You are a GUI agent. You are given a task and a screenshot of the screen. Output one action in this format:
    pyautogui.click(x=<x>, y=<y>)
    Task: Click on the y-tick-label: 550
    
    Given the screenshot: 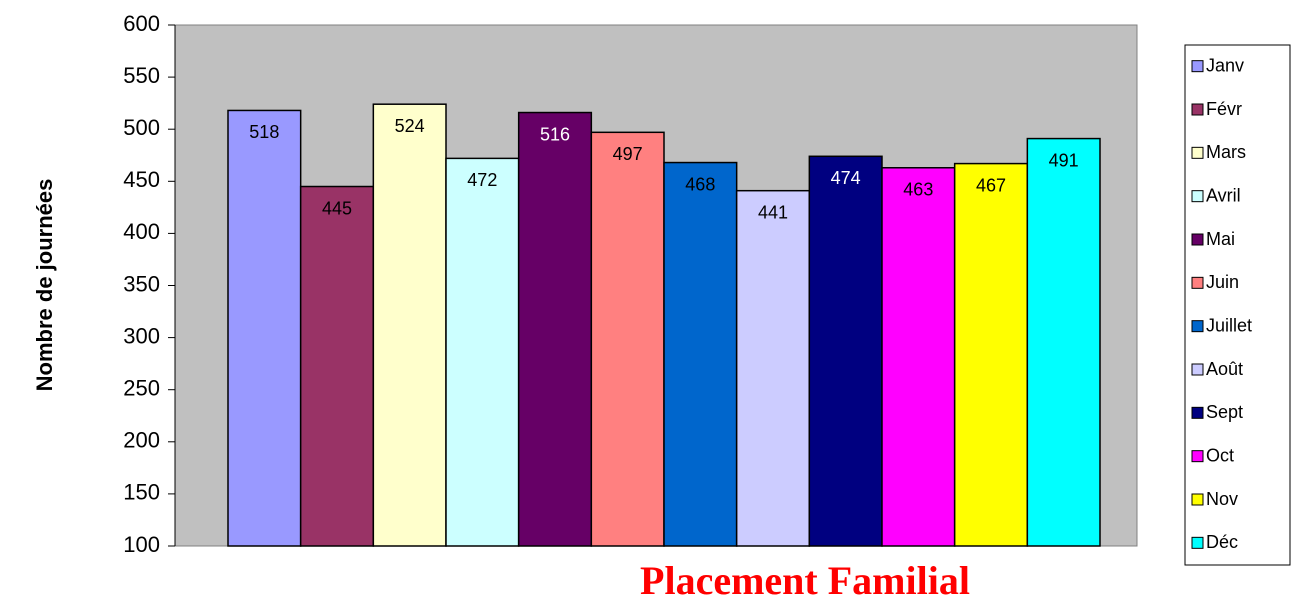 What is the action you would take?
    pyautogui.click(x=141, y=75)
    